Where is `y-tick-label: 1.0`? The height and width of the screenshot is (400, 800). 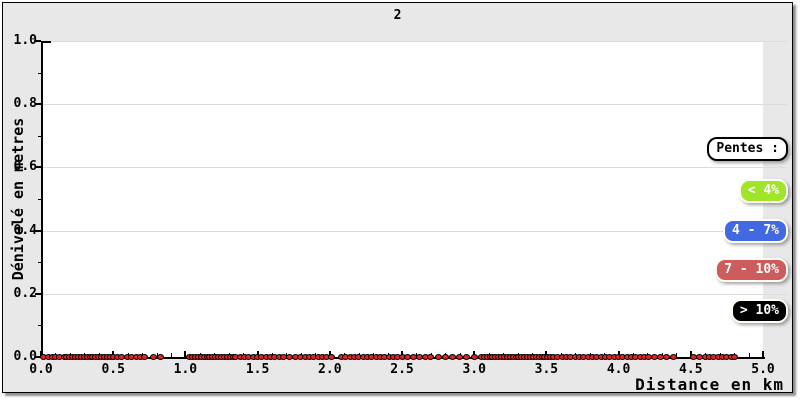
y-tick-label: 1.0 is located at coordinates (25, 40).